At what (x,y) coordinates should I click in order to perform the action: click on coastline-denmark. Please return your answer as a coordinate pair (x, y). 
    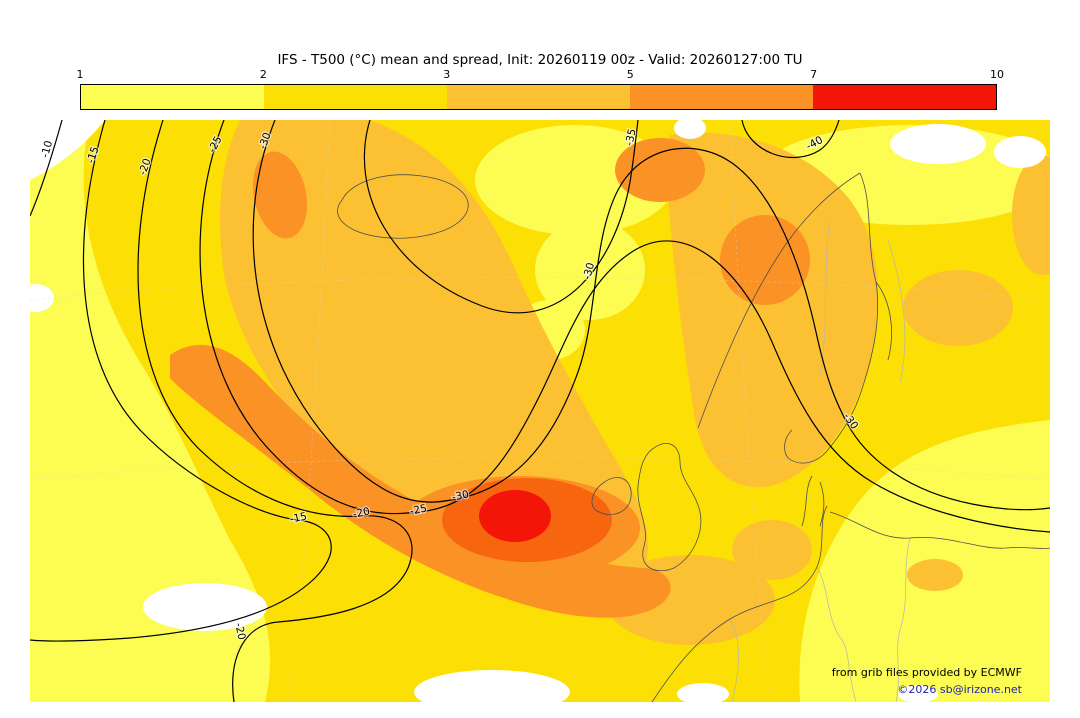
    Looking at the image, I should click on (813, 501).